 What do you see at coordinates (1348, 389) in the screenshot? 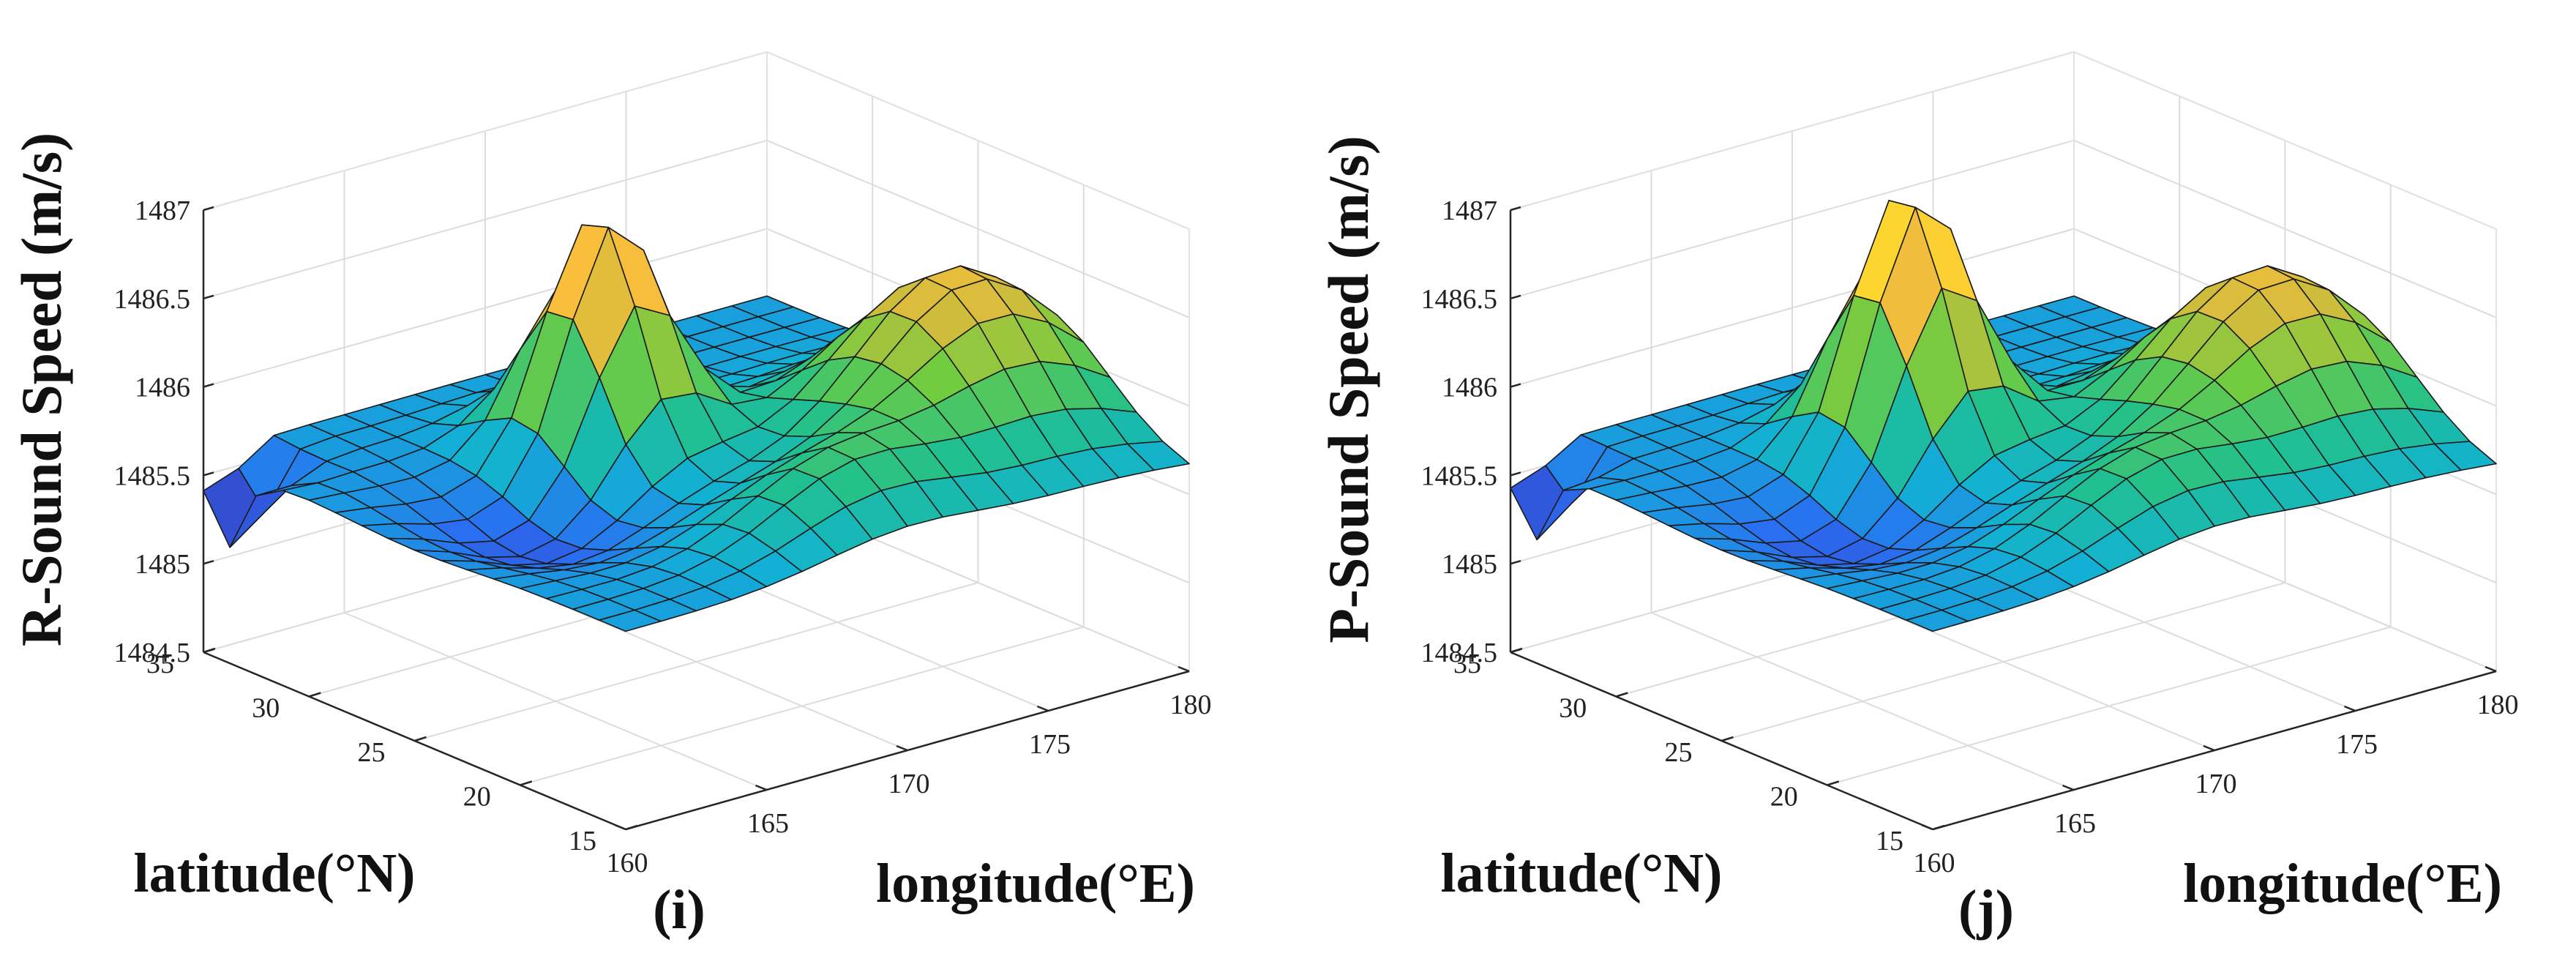
I see `z-axis-label: P-Sound Speed (m/s)` at bounding box center [1348, 389].